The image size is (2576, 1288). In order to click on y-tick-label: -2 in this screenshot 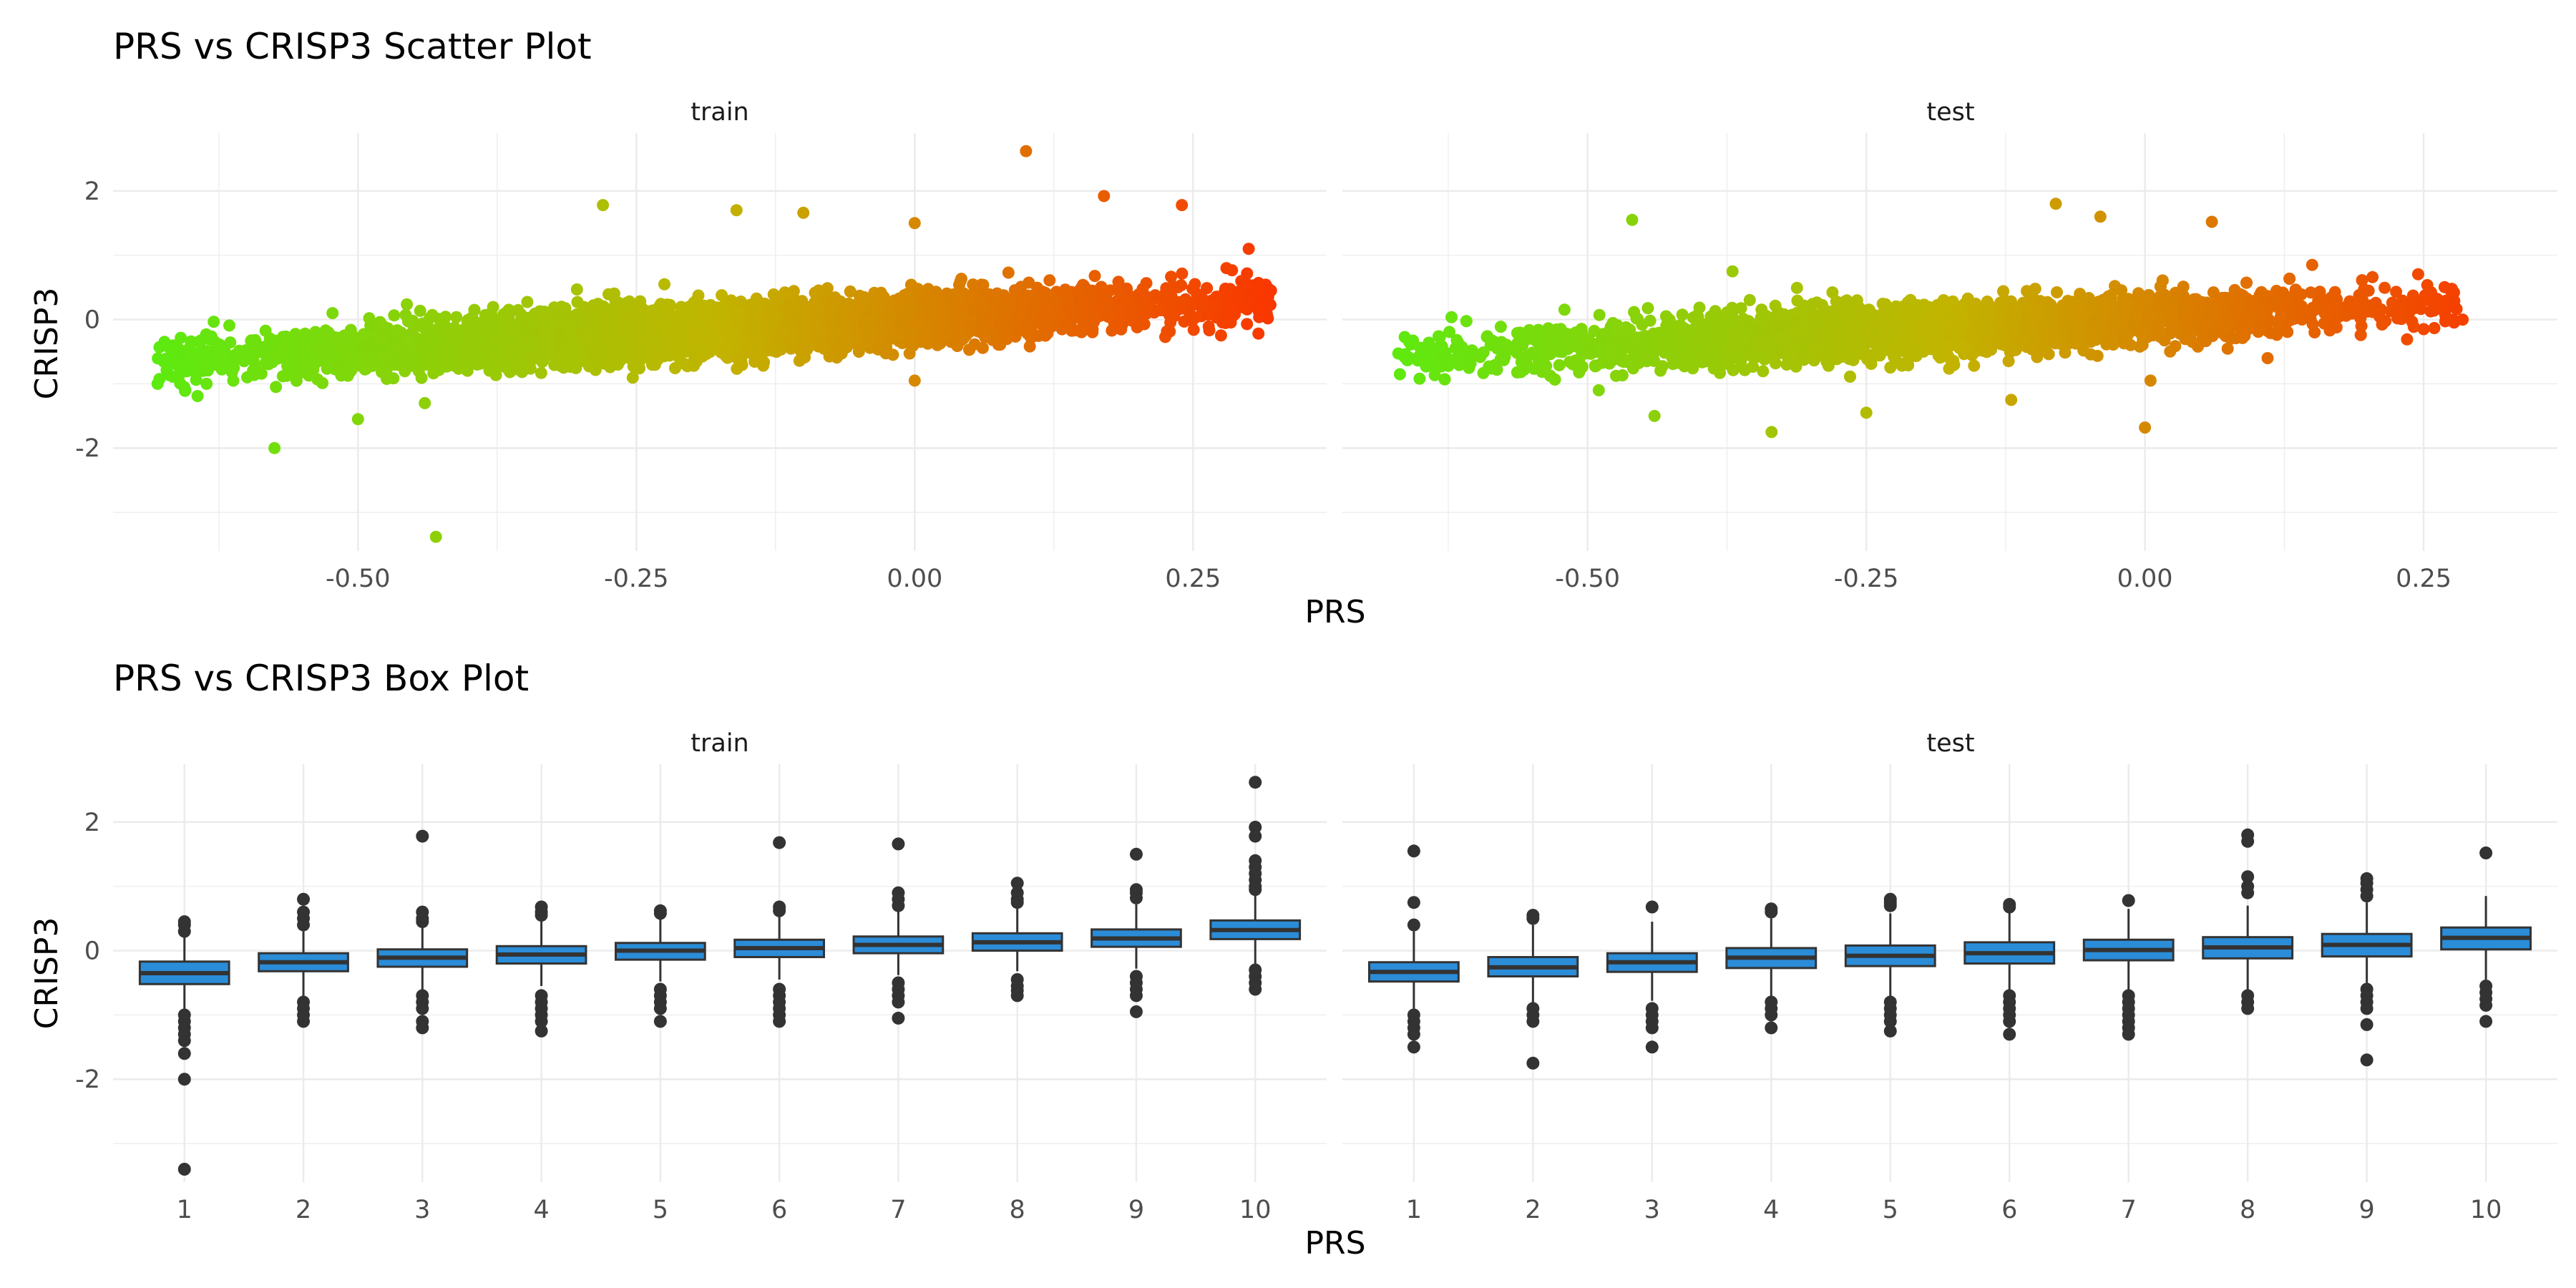, I will do `click(87, 448)`.